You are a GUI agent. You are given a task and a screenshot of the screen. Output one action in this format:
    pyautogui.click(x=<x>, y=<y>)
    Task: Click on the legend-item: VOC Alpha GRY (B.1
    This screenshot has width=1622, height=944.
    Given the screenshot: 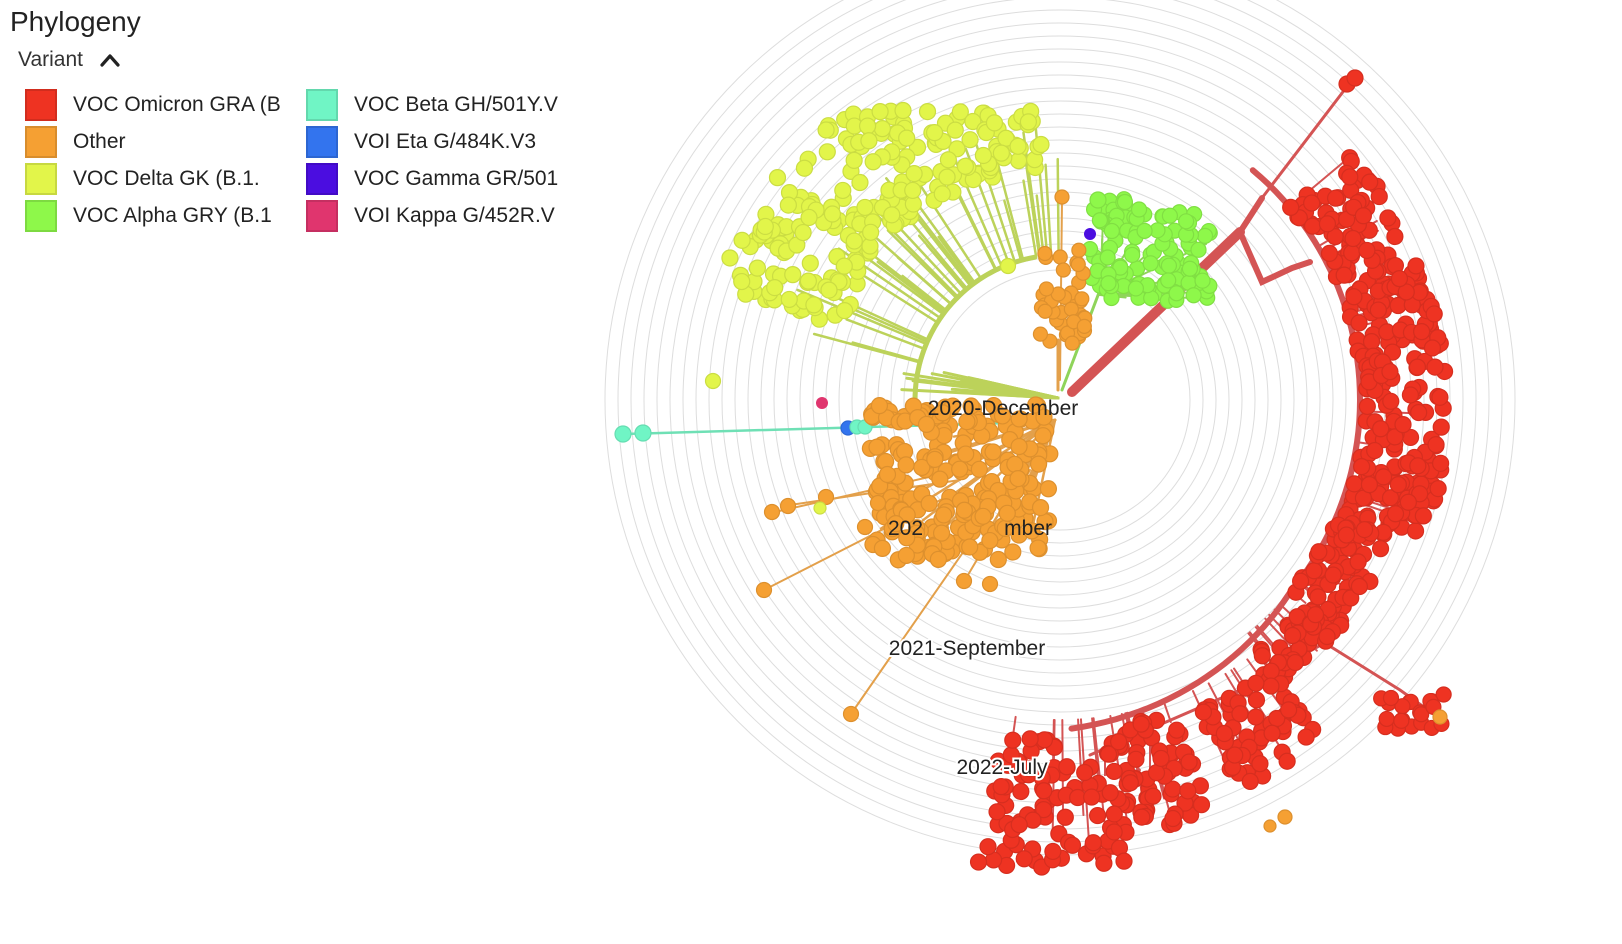 What is the action you would take?
    pyautogui.click(x=153, y=215)
    